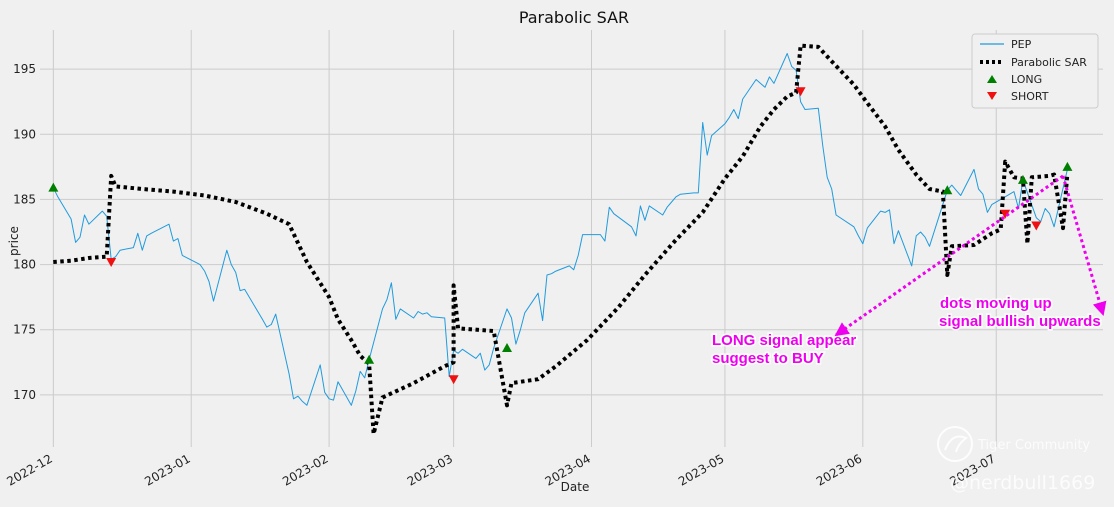 This screenshot has height=507, width=1114. I want to click on x-axis-label: Date, so click(575, 487).